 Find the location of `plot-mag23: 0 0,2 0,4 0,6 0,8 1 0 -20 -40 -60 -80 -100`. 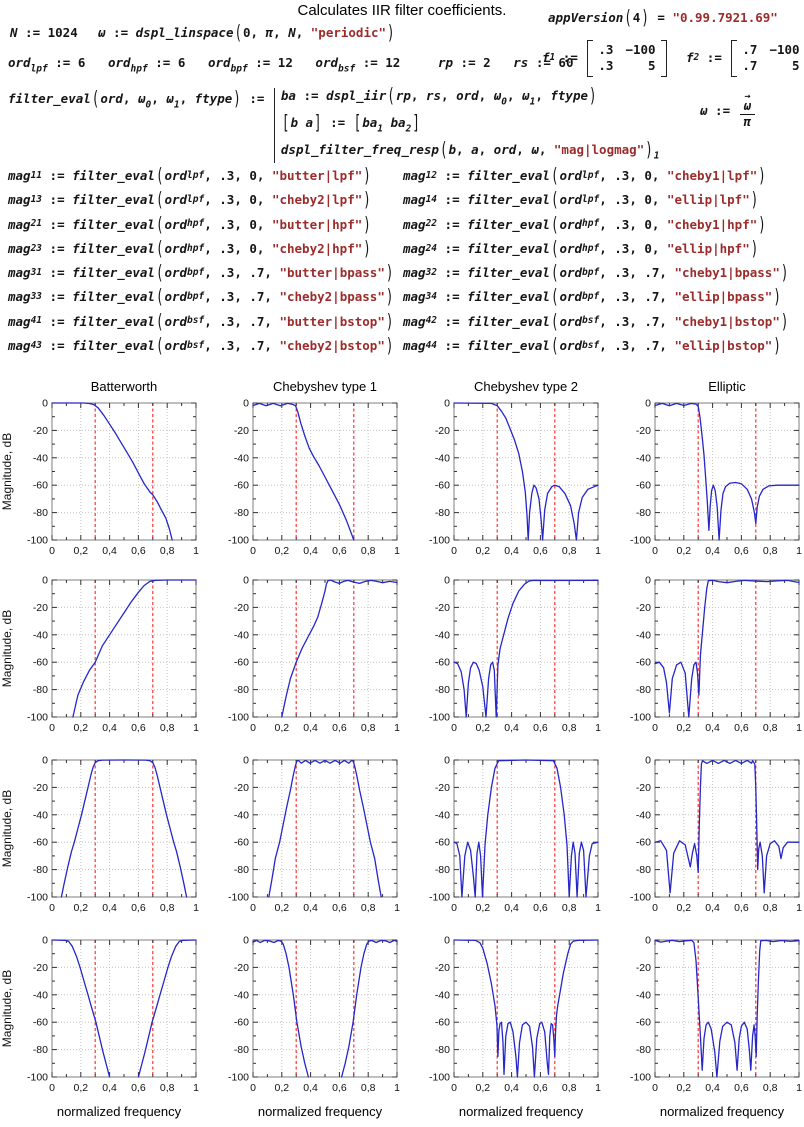

plot-mag23: 0 0,2 0,4 0,6 0,8 1 0 -20 -40 -60 -80 -100 is located at coordinates (502, 657).